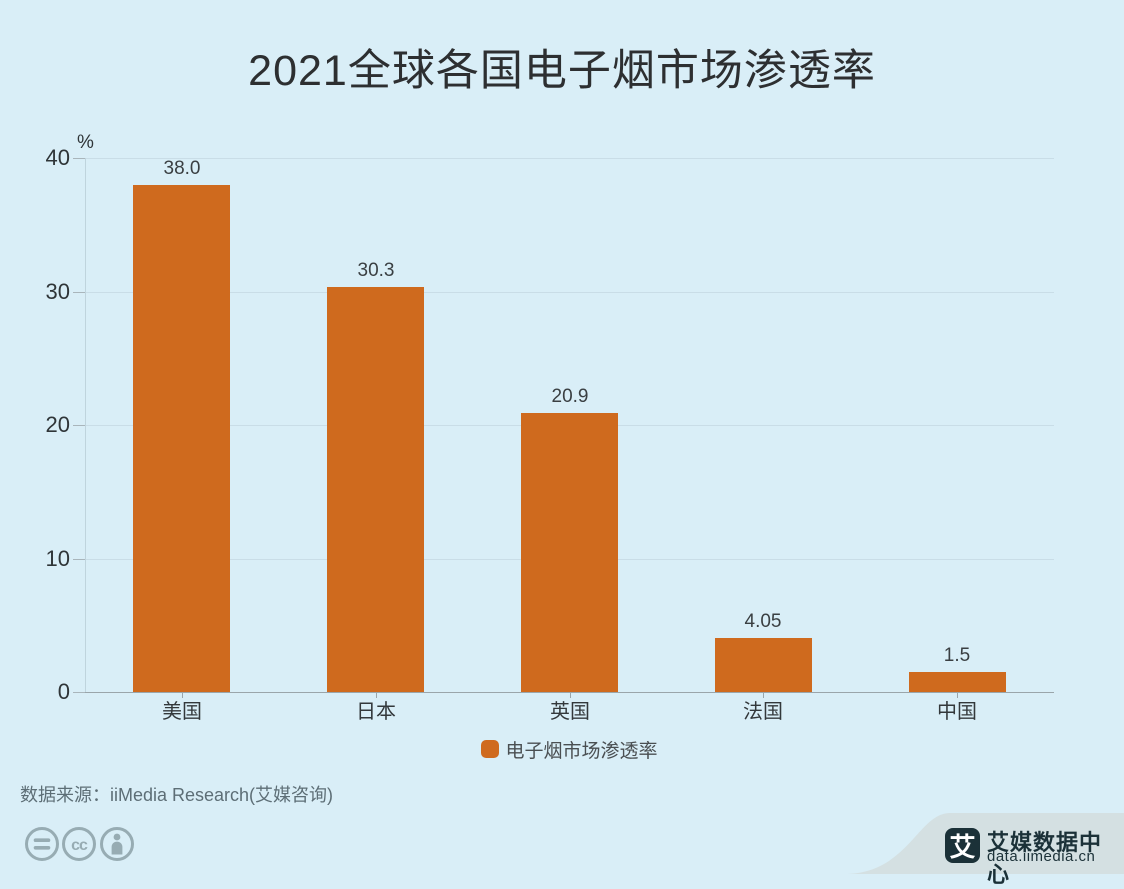  I want to click on legend: 电子烟市场渗透率, so click(569, 749).